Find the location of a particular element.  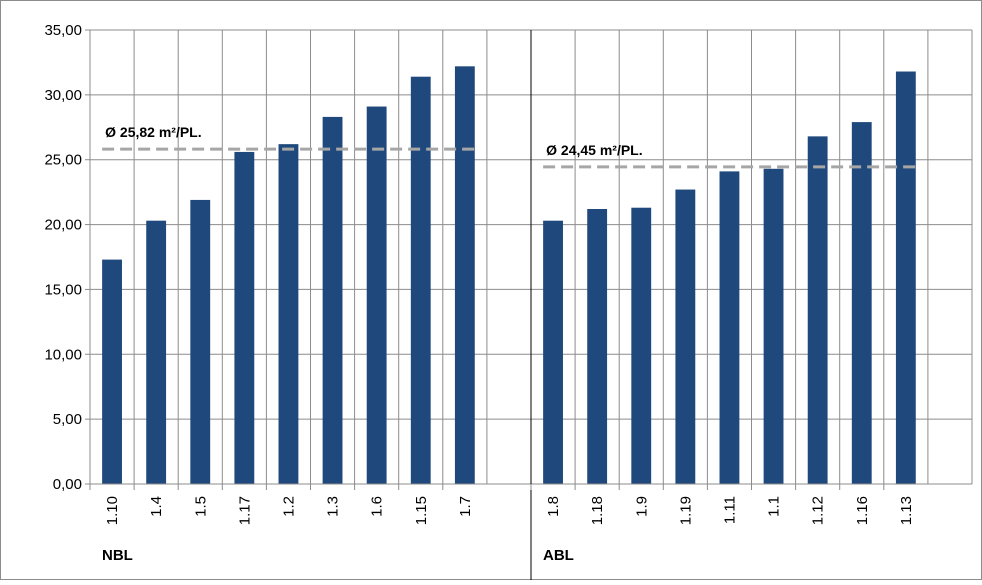

y-tick-label: 30,00 is located at coordinates (63, 95).